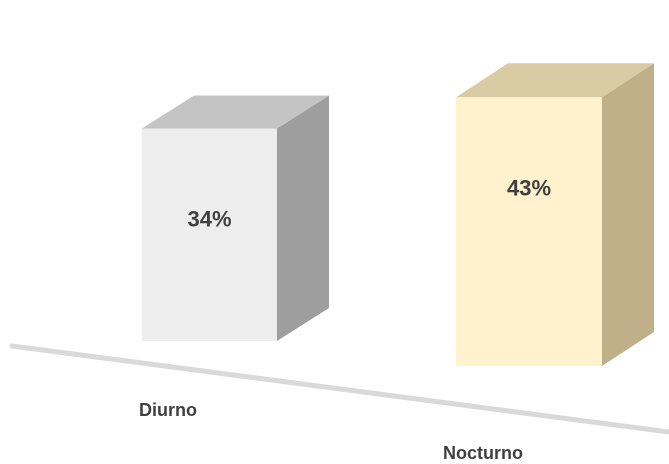  What do you see at coordinates (209, 219) in the screenshot?
I see `data-label-diurno: 34%` at bounding box center [209, 219].